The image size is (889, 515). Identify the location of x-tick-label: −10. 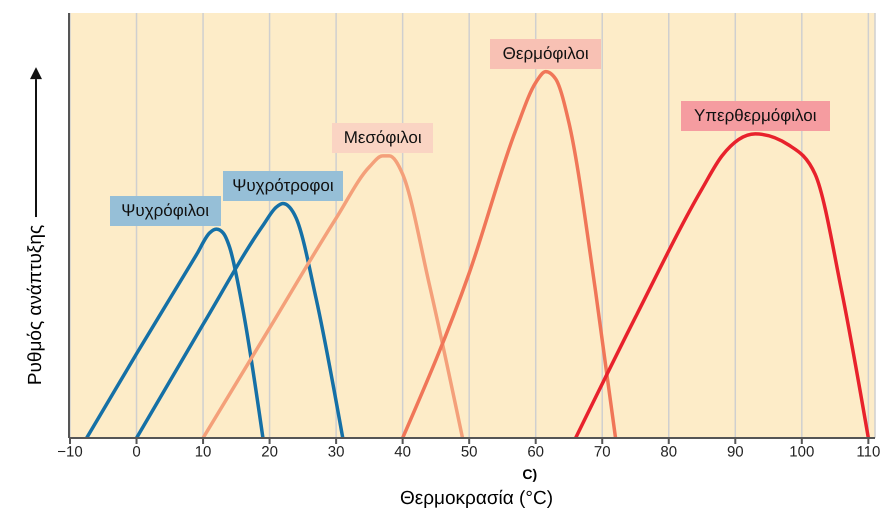
(70, 452).